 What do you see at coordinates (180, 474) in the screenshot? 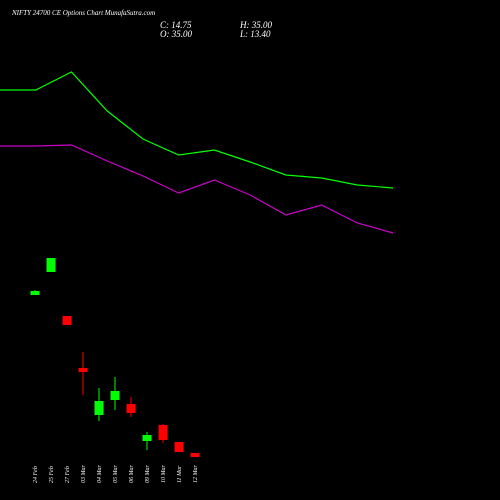
I see `x-tick-label: 11 Mar` at bounding box center [180, 474].